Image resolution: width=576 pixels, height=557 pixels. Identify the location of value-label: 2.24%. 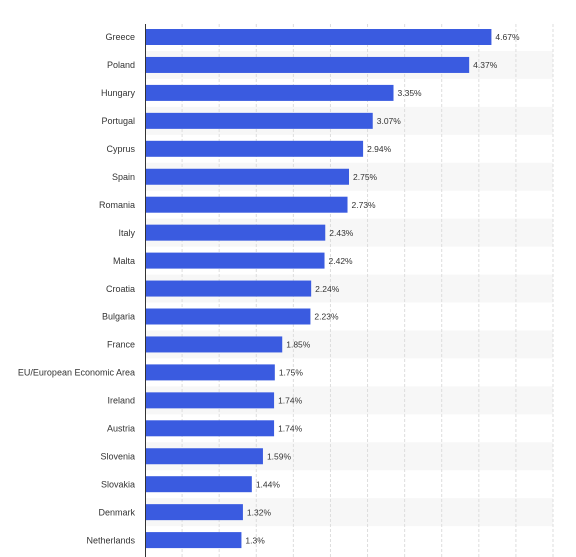
(327, 289).